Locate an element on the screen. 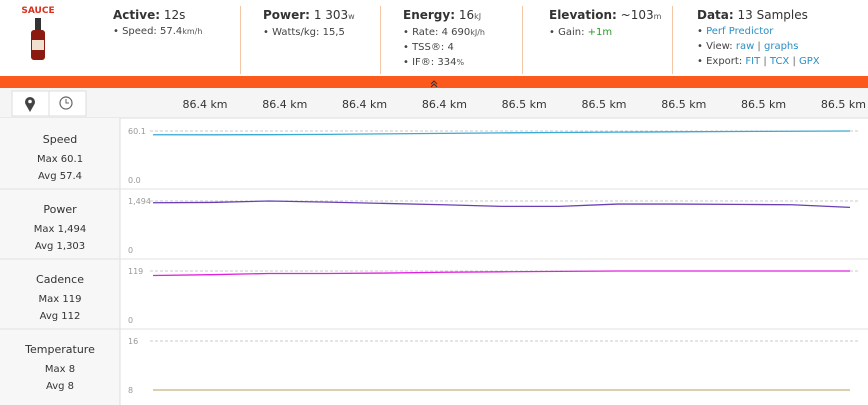 Image resolution: width=868 pixels, height=405 pixels. perf-link: Perf Predictor is located at coordinates (740, 31).